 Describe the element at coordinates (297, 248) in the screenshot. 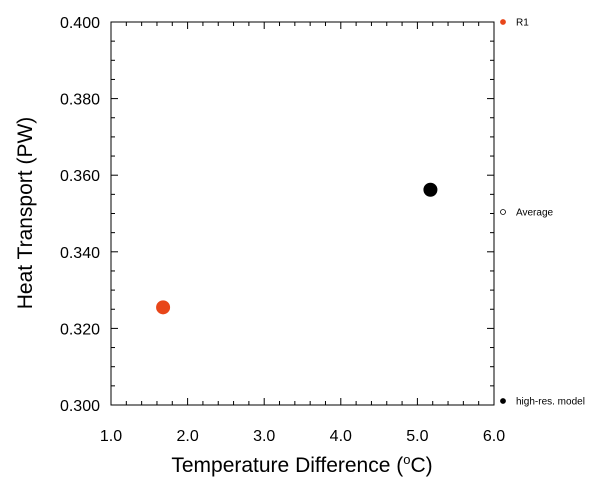

I see `data-points` at that location.